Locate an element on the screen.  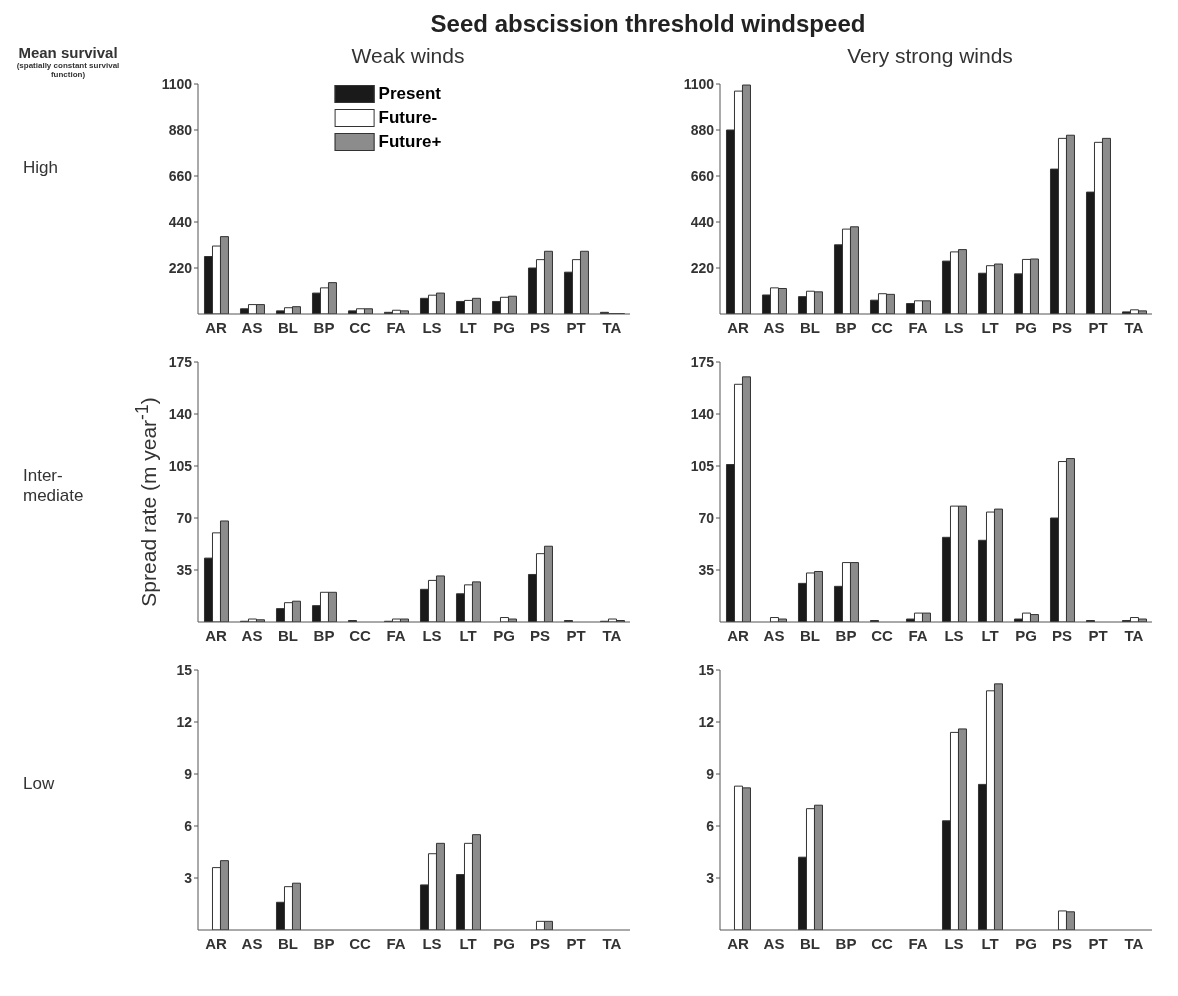
y-tick-label: 175 is located at coordinates (180, 361).